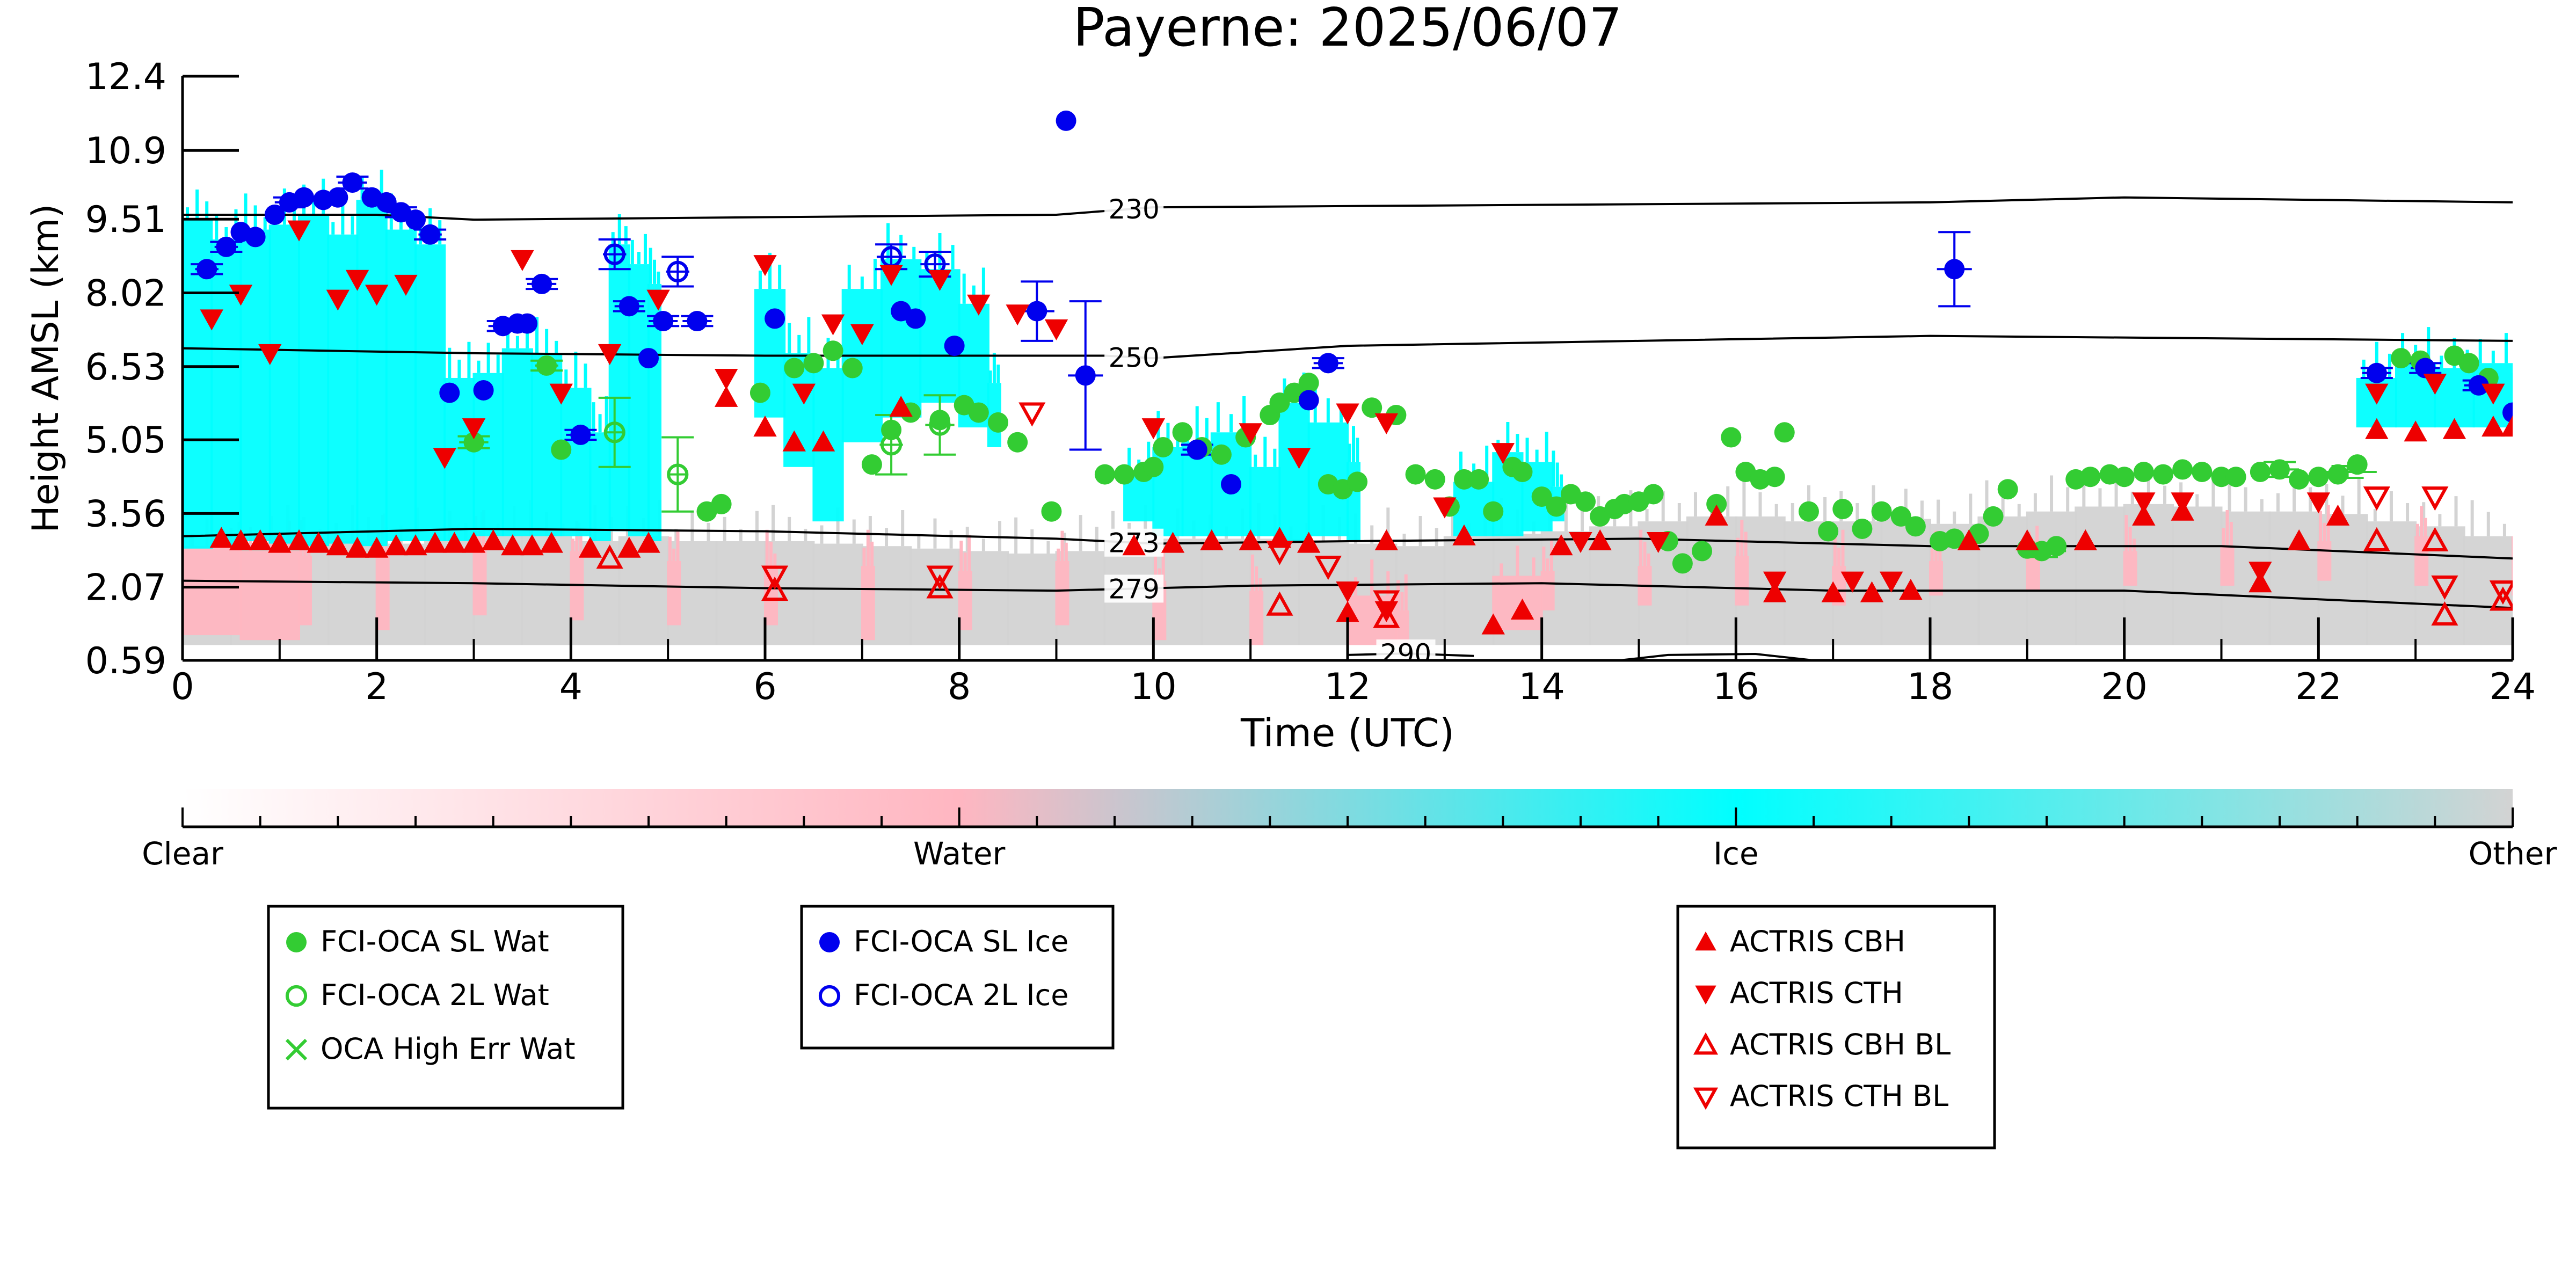  I want to click on legend-label: FCI-OCA 2L Ice, so click(961, 995).